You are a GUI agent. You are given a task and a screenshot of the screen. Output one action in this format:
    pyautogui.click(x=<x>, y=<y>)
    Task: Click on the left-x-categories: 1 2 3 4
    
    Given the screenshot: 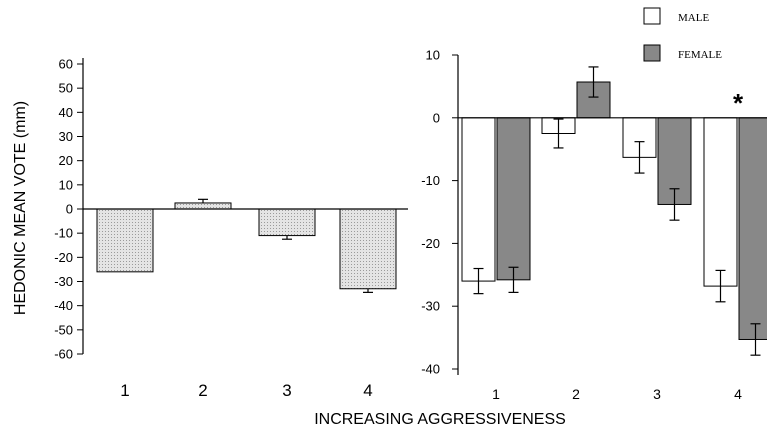 What is the action you would take?
    pyautogui.click(x=246, y=390)
    